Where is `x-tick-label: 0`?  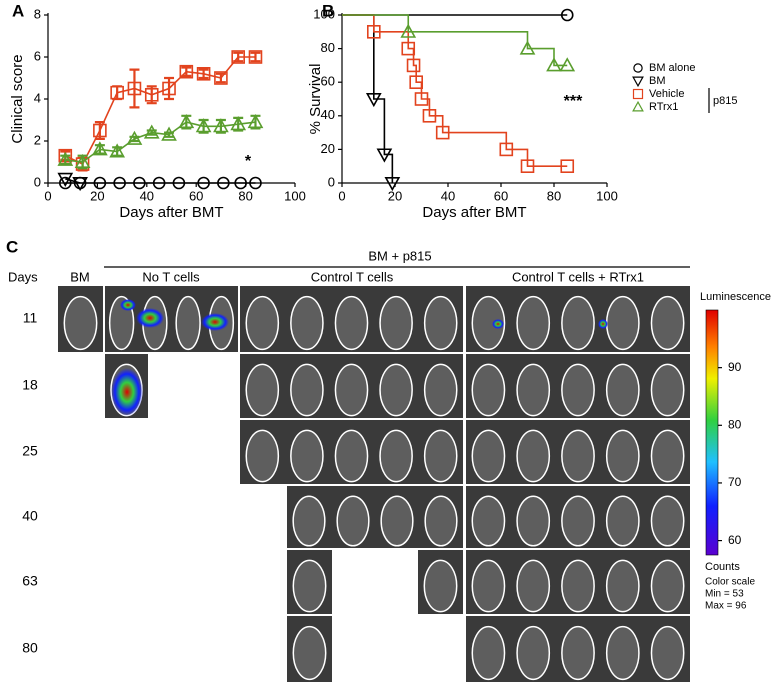 x-tick-label: 0 is located at coordinates (341, 195).